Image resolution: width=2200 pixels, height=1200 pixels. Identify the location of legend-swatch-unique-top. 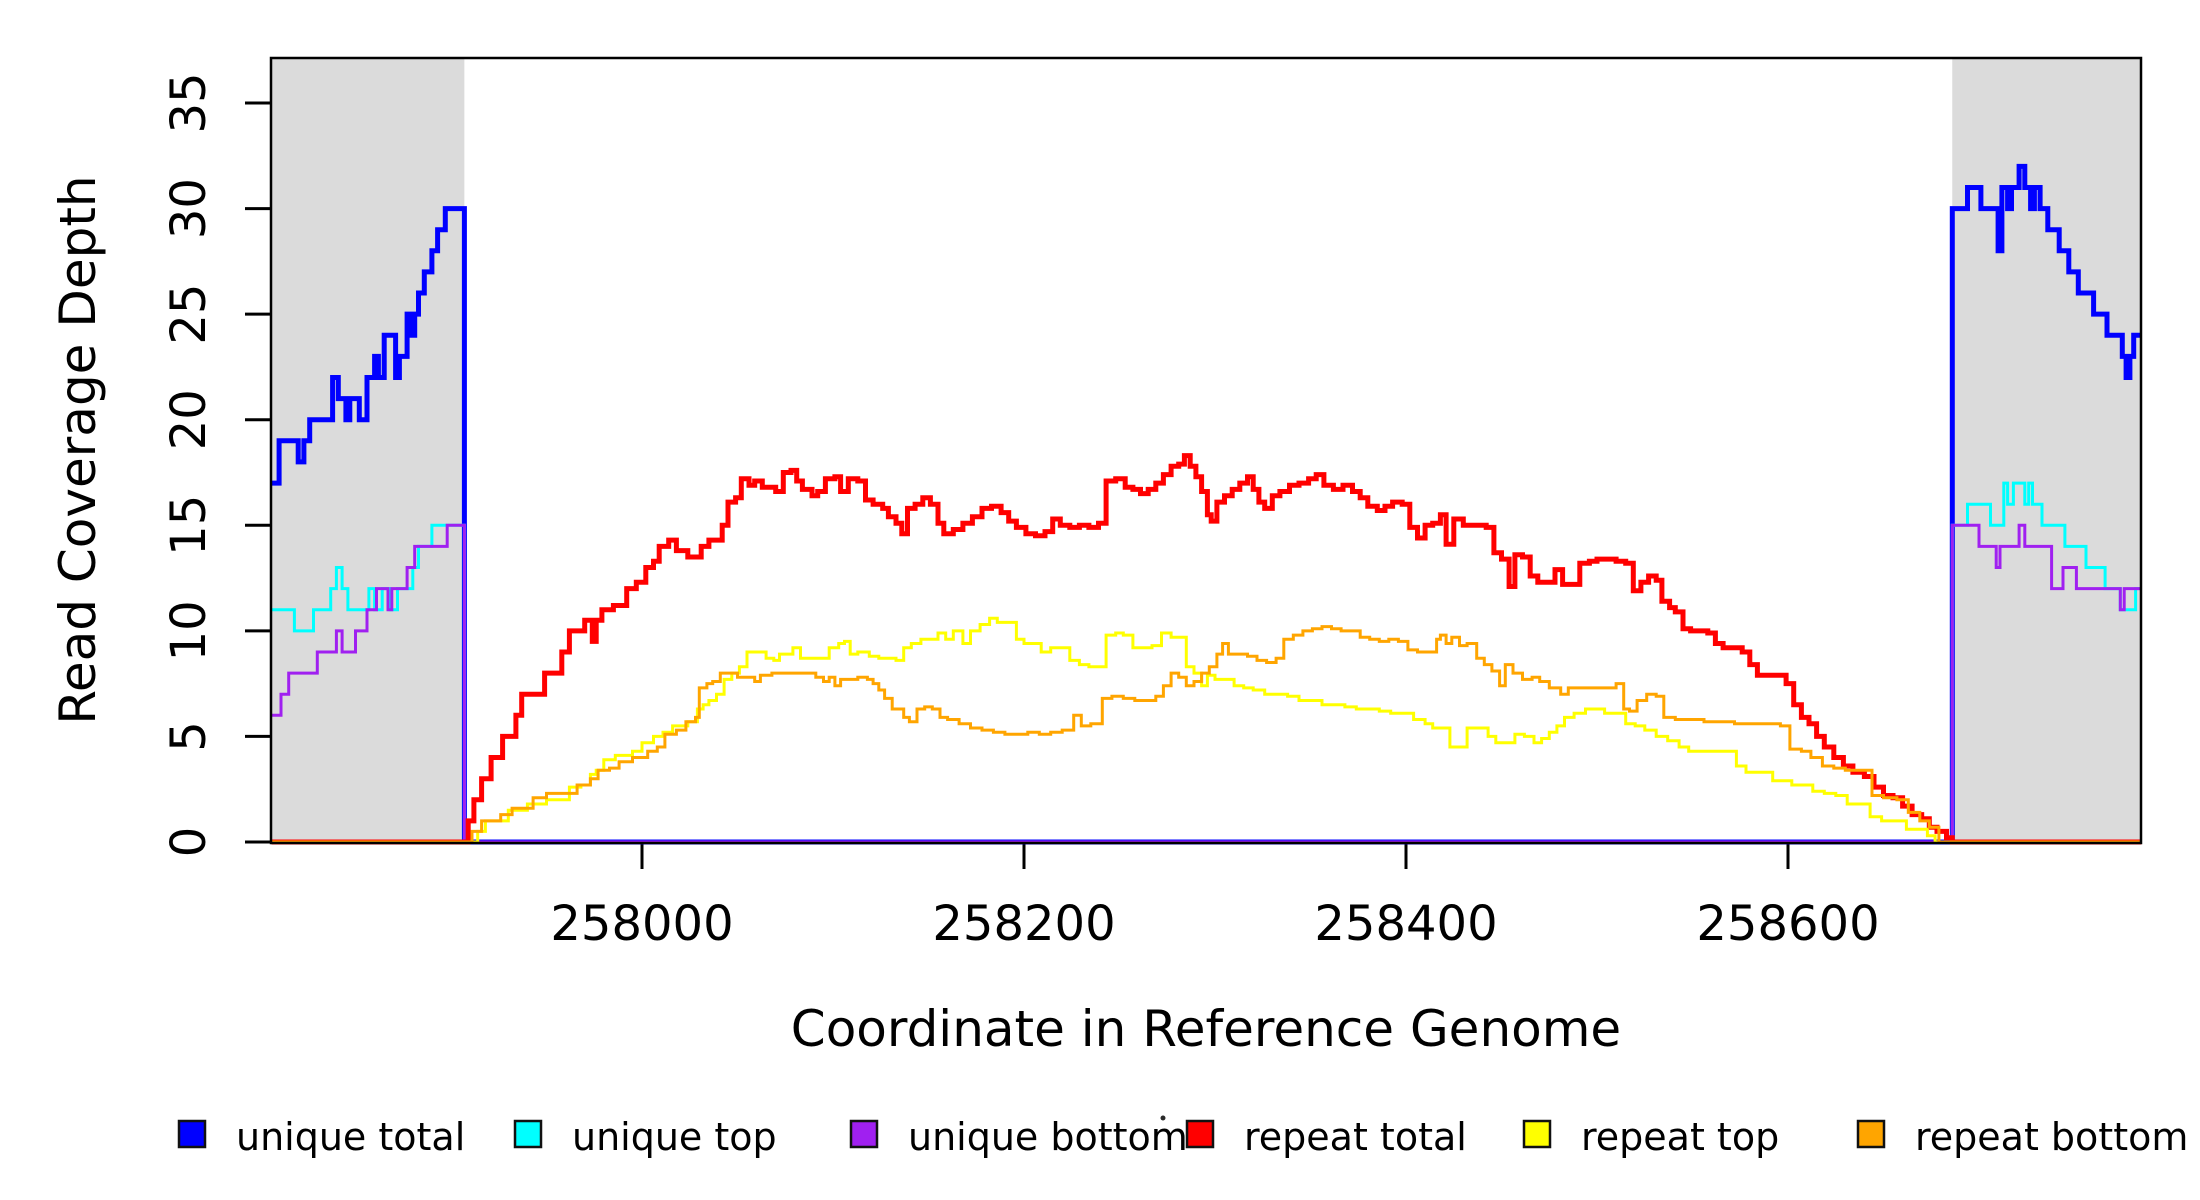
(528, 1134).